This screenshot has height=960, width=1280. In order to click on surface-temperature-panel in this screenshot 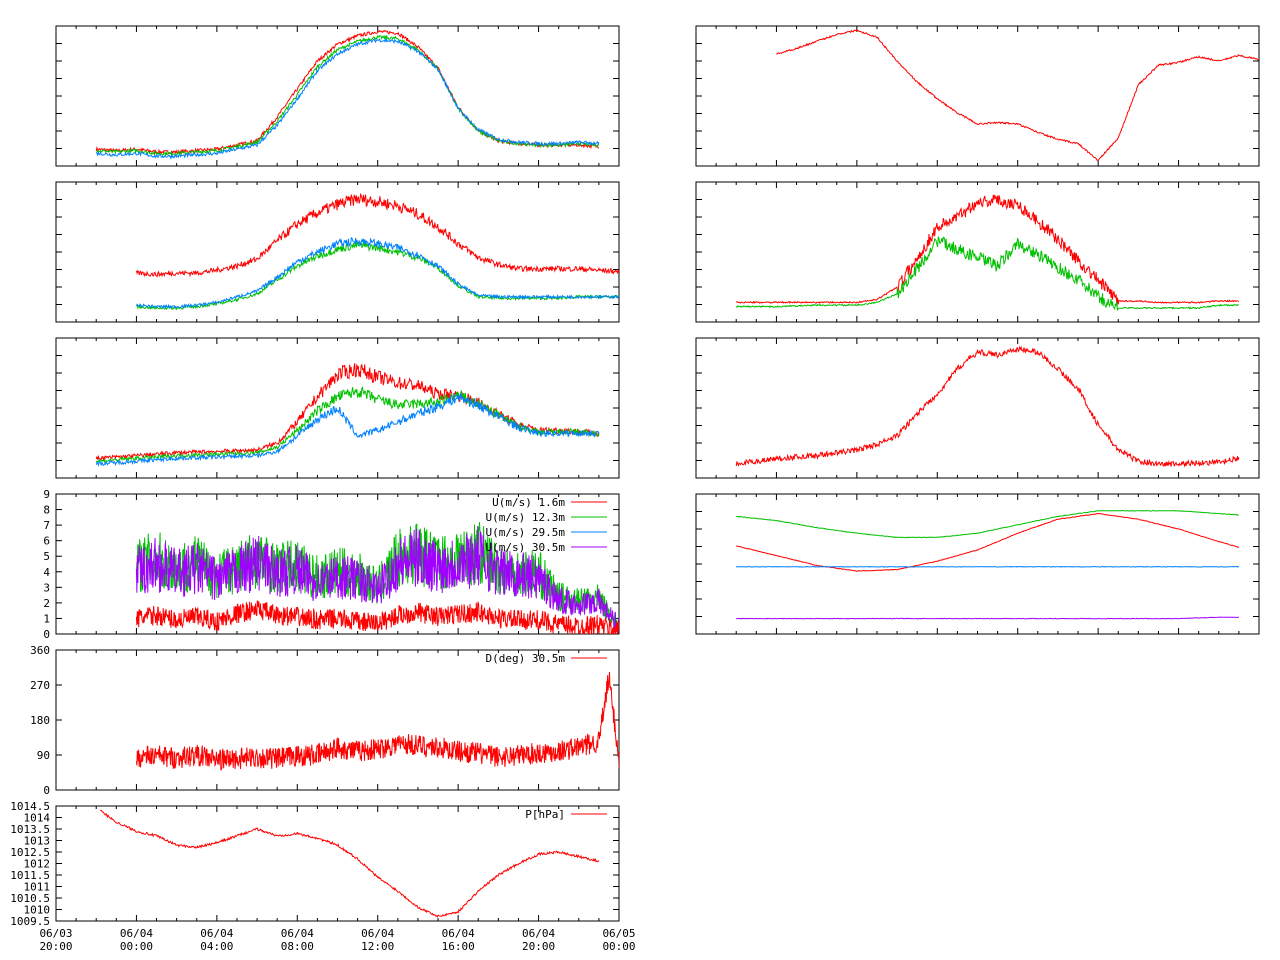, I will do `click(337, 408)`.